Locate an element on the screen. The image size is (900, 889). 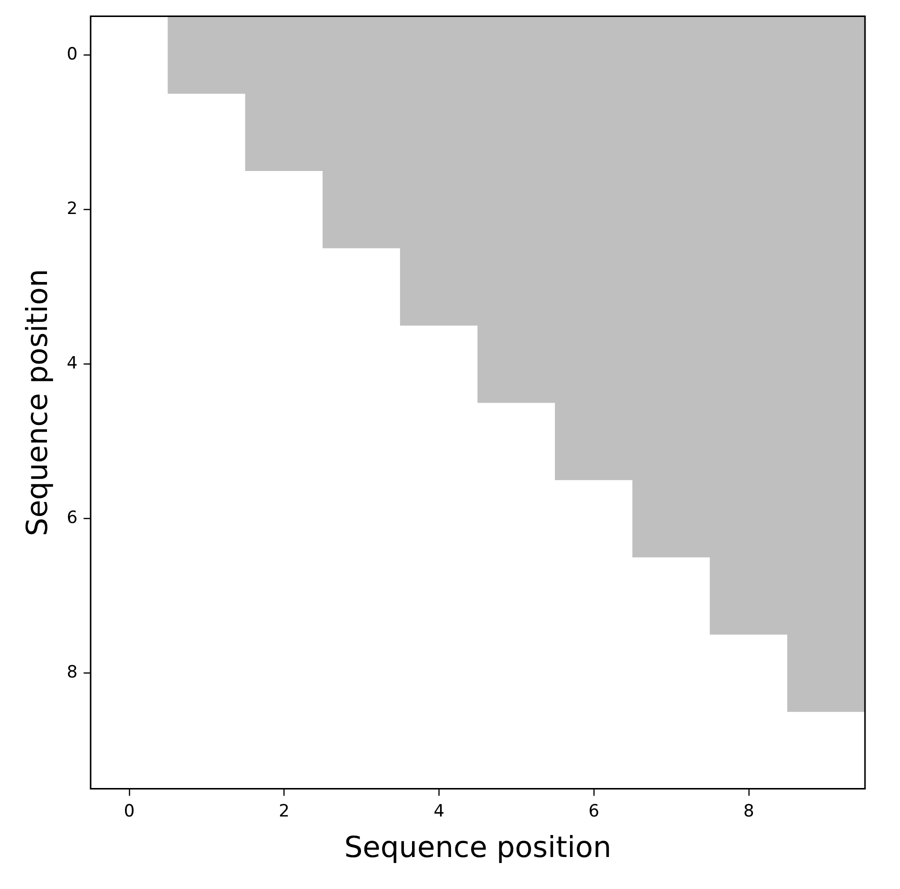
y-tick-label: 4 is located at coordinates (72, 363).